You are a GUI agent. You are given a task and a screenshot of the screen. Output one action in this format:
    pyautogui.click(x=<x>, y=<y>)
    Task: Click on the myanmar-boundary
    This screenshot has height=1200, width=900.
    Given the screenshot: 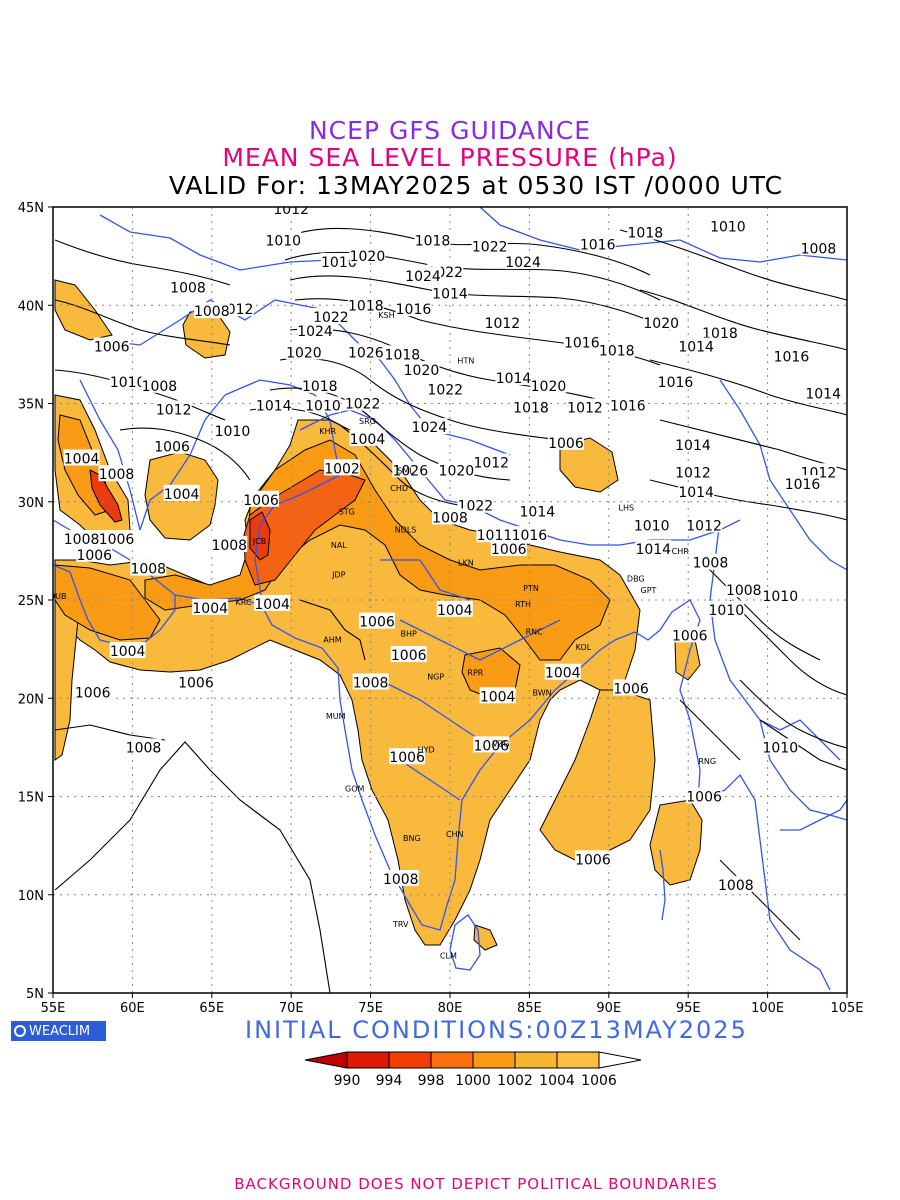 What is the action you would take?
    pyautogui.click(x=775, y=640)
    